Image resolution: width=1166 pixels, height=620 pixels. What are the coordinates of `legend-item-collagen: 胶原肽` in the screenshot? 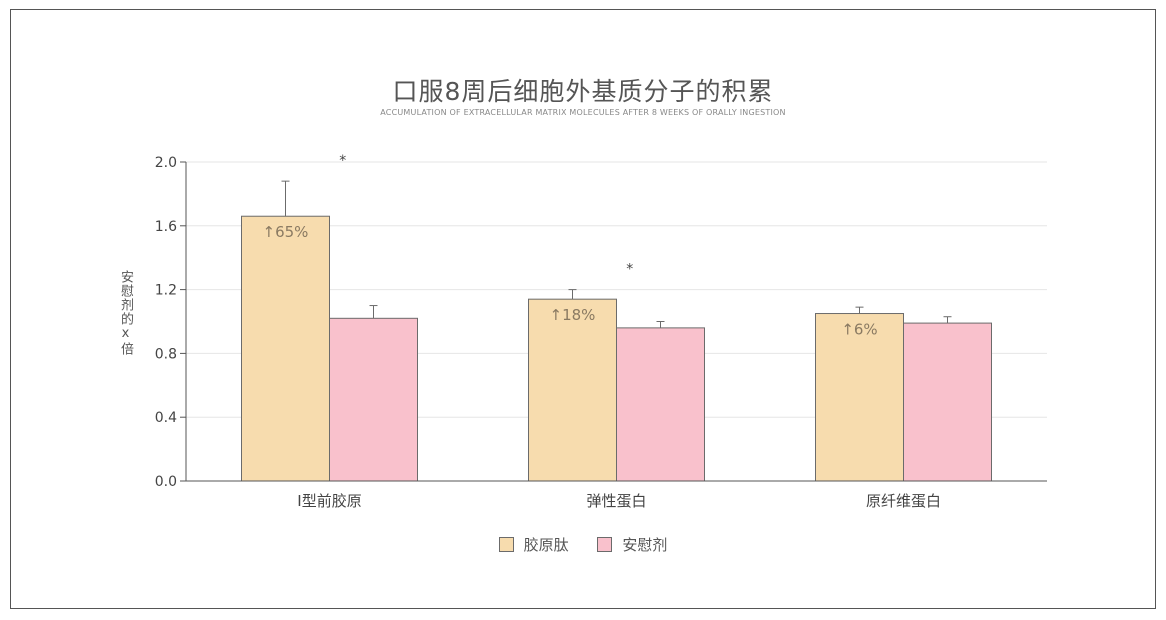 It's located at (533, 544).